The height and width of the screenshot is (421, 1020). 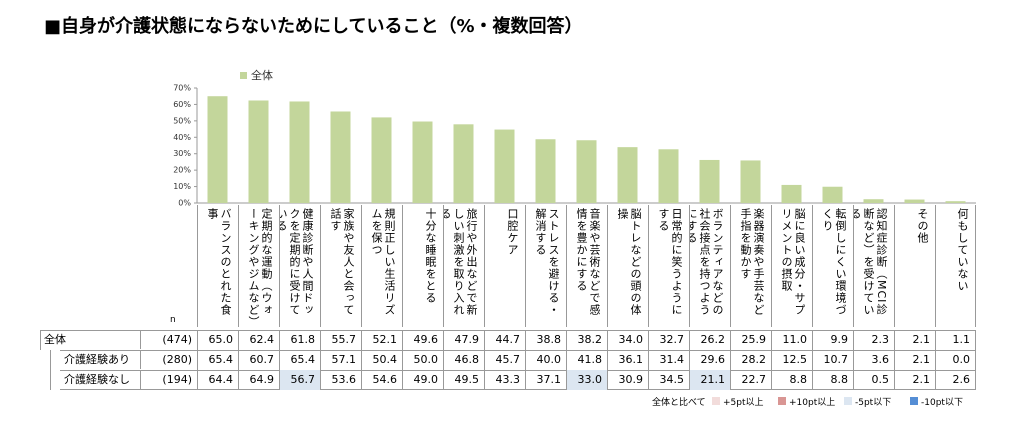 I want to click on category-label: 定期的な運動（ウォーキングやジムなど）, so click(x=258, y=266).